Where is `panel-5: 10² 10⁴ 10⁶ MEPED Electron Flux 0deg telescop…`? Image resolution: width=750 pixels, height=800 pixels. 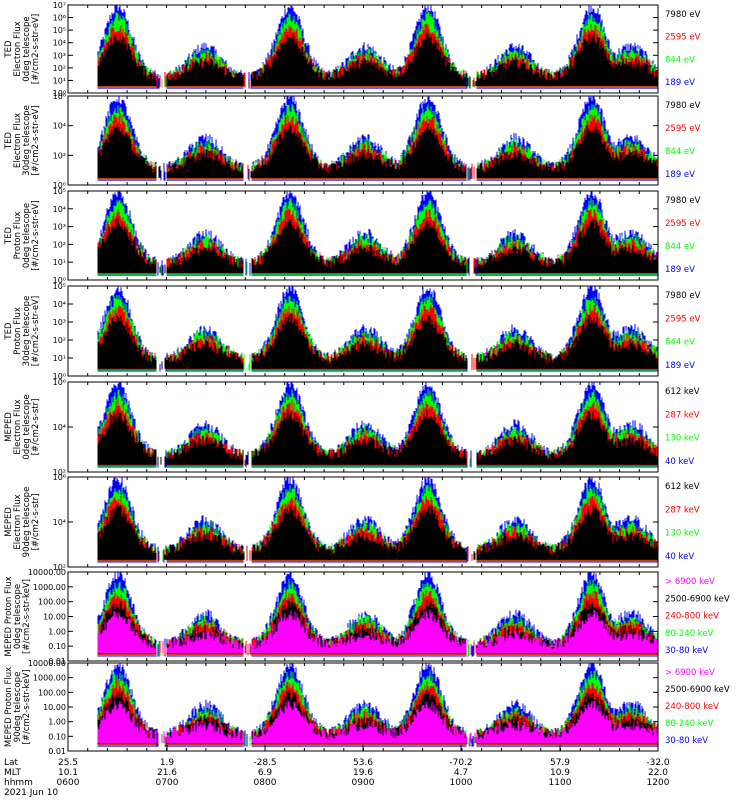 panel-5: 10² 10⁴ 10⁶ MEPED Electron Flux 0deg telescop… is located at coordinates (352, 427).